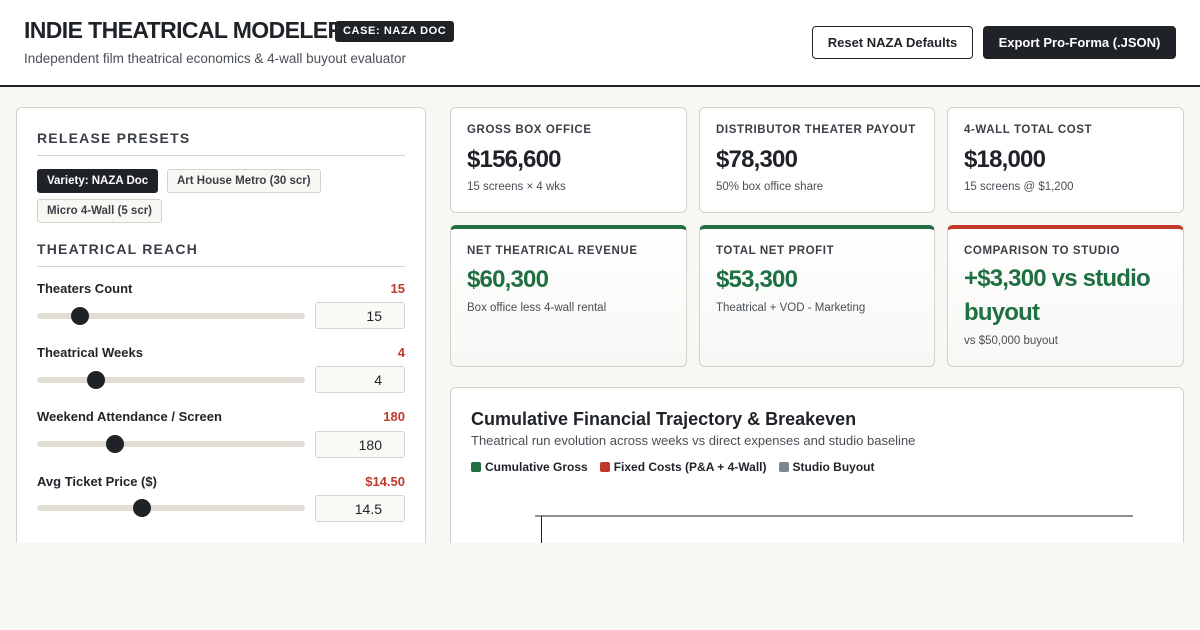 The image size is (1200, 630). I want to click on weekend-attendance-slider-thumb, so click(114, 444).